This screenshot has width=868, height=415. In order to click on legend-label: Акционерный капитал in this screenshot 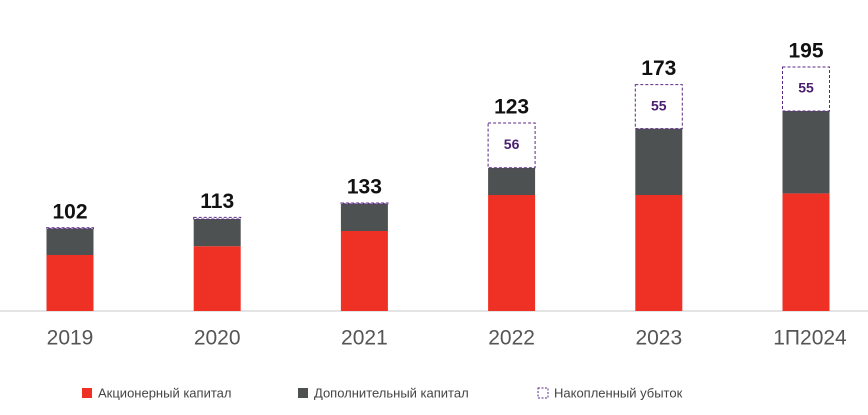, I will do `click(164, 392)`.